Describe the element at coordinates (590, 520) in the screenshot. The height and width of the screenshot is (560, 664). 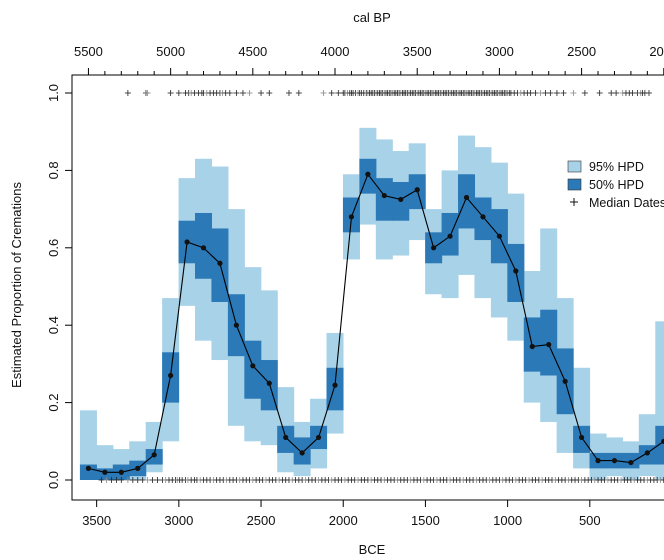
I see `x-tick-label: 500` at that location.